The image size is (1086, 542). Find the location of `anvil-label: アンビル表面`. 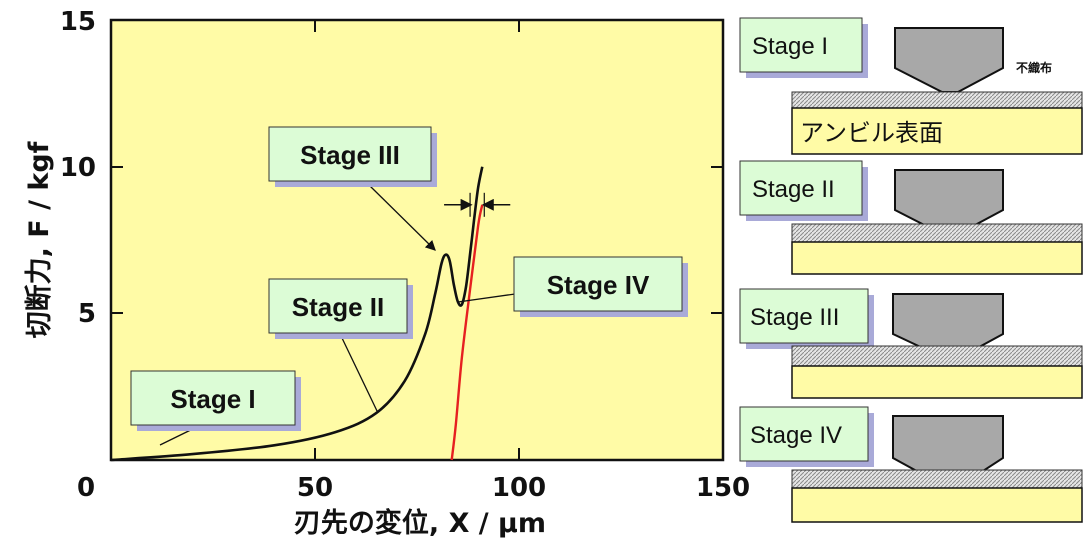

anvil-label: アンビル表面 is located at coordinates (871, 133).